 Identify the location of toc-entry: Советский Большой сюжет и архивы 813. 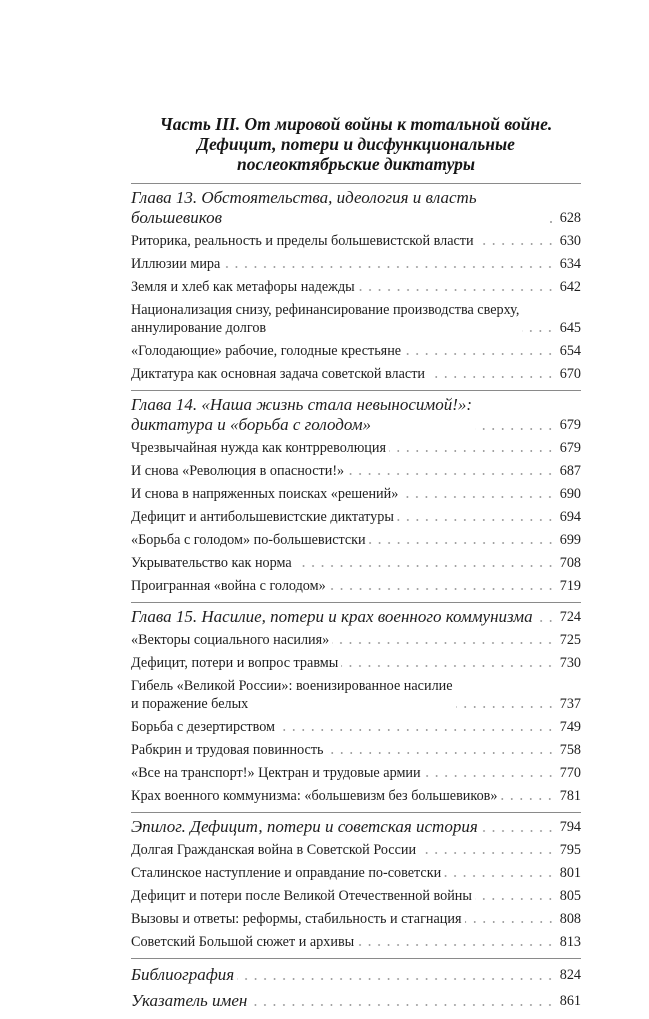
(356, 941).